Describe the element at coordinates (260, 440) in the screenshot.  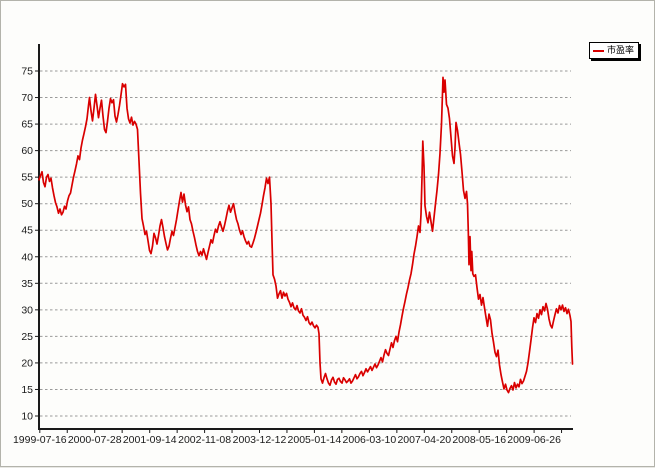
I see `x-tick-label: 2003-12-12` at that location.